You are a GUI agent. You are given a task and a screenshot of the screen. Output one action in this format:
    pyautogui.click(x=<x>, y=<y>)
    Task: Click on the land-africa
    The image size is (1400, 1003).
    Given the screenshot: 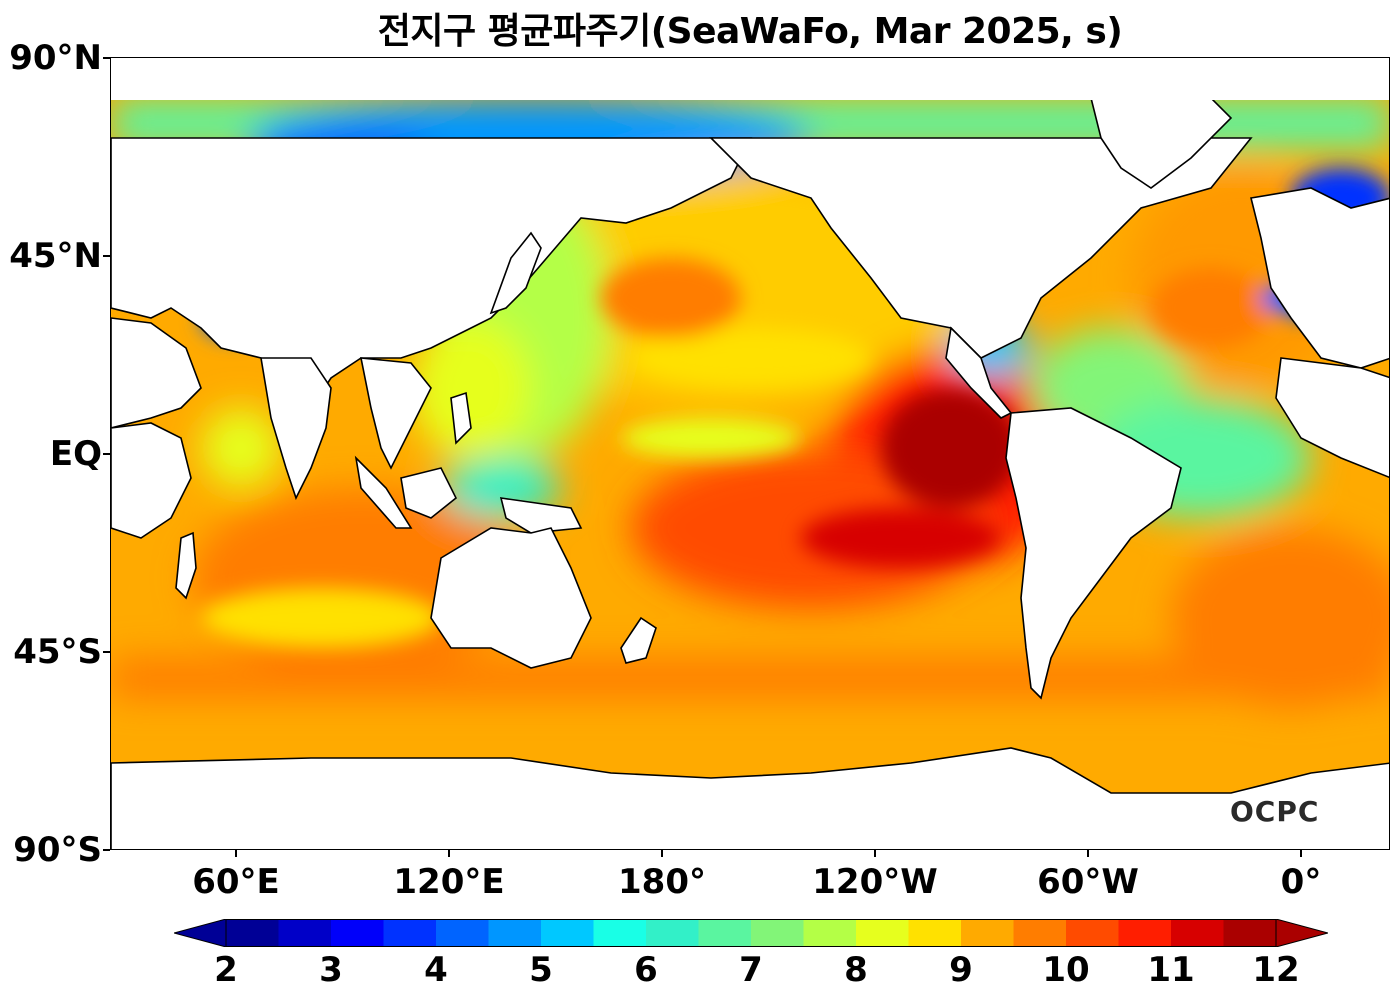 What is the action you would take?
    pyautogui.click(x=151, y=480)
    